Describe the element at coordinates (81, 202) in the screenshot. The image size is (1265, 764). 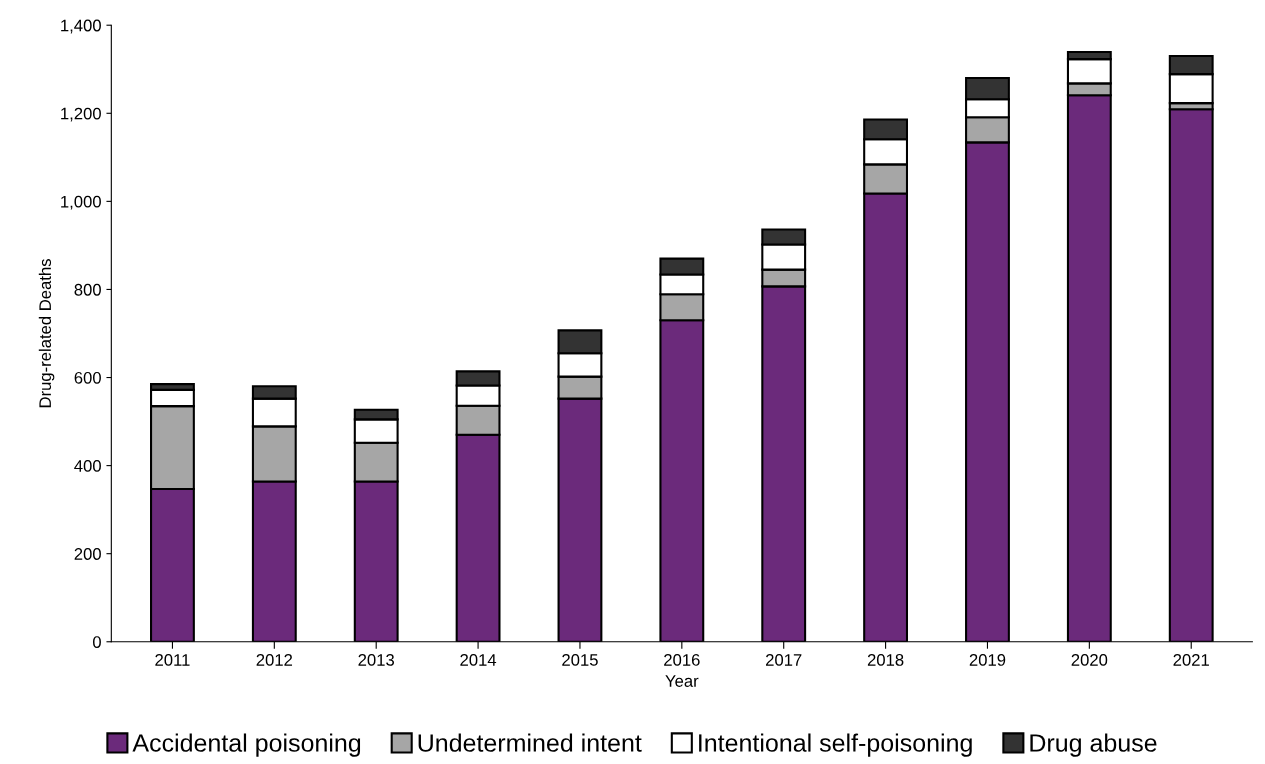
I see `y-tick-label: 1,000` at that location.